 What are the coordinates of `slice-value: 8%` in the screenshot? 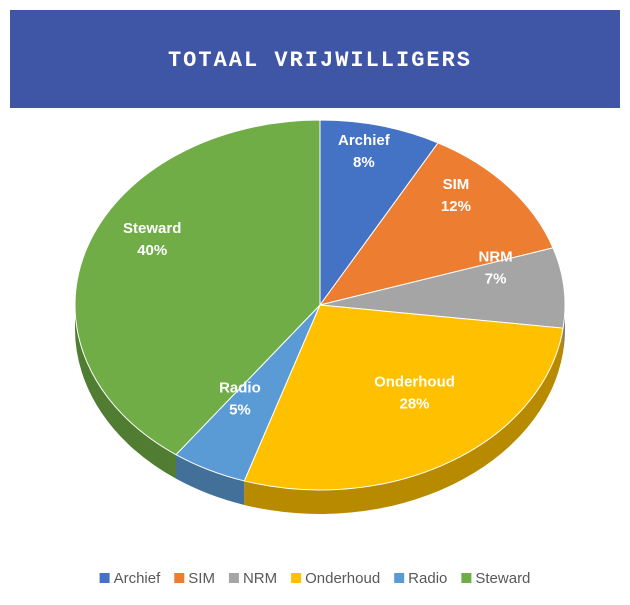 It's located at (364, 162).